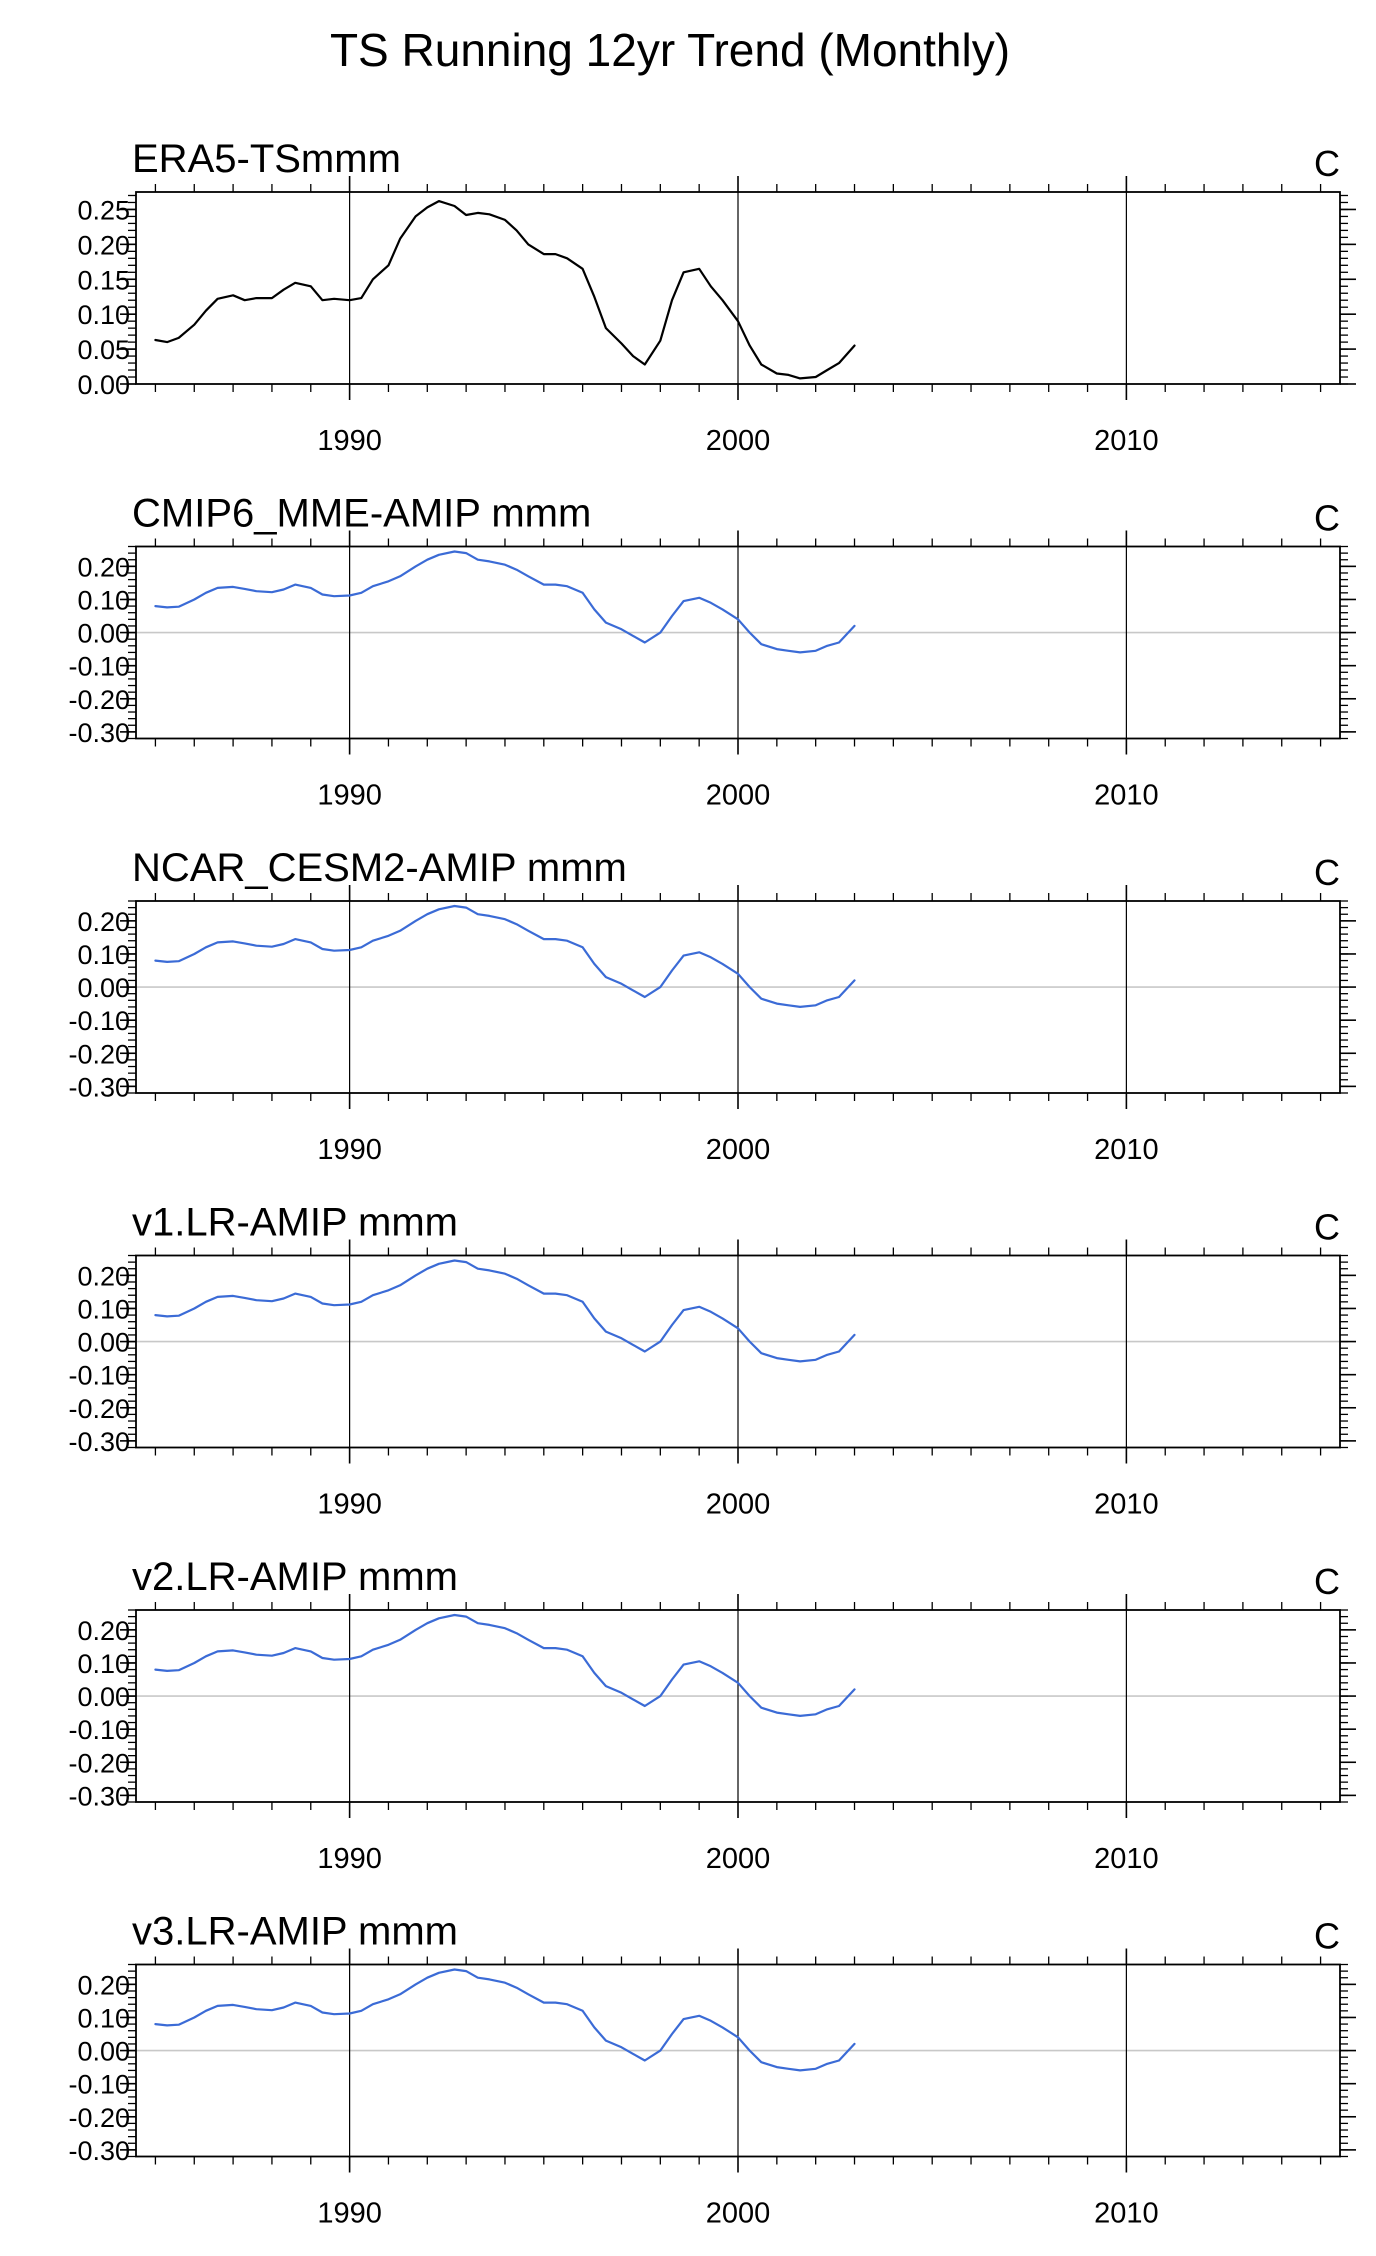  I want to click on y-tick-label: 0.15, so click(103, 280).